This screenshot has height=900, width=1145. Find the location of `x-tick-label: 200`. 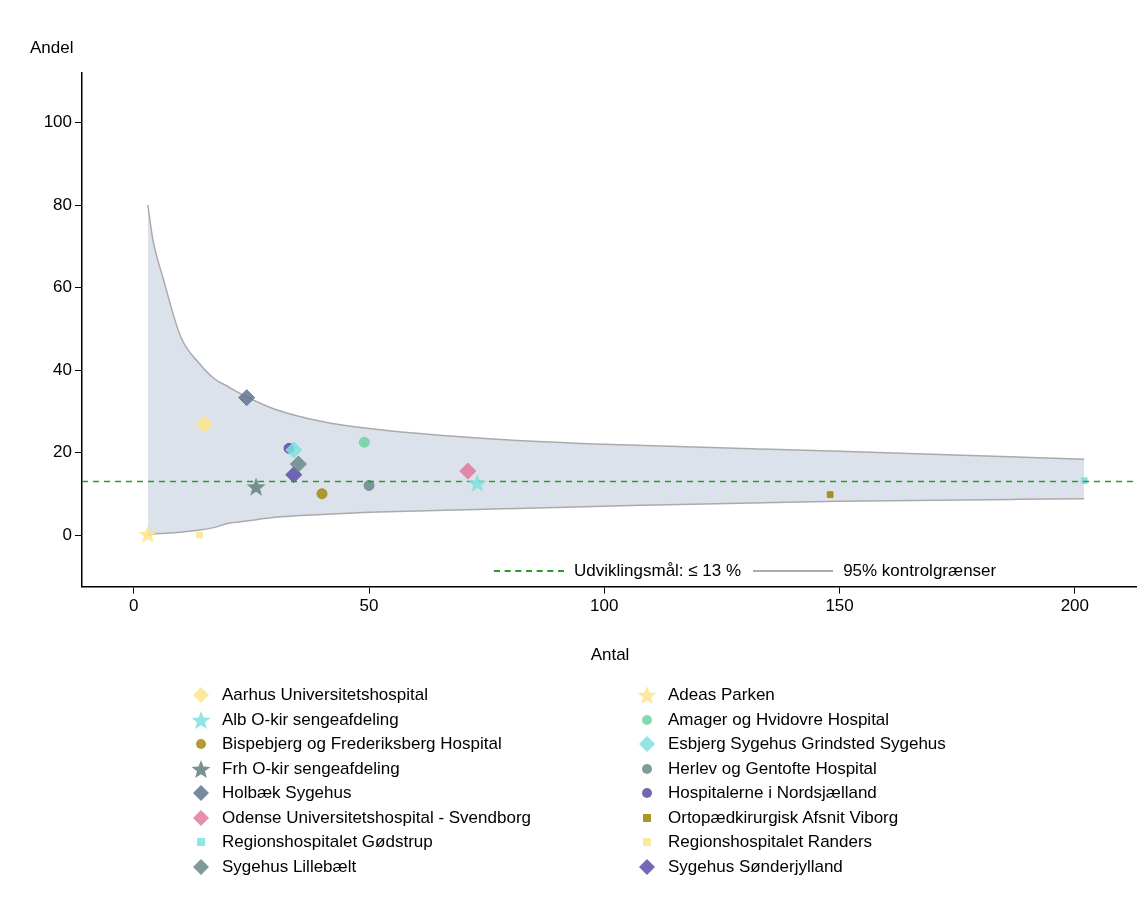

x-tick-label: 200 is located at coordinates (1075, 606).